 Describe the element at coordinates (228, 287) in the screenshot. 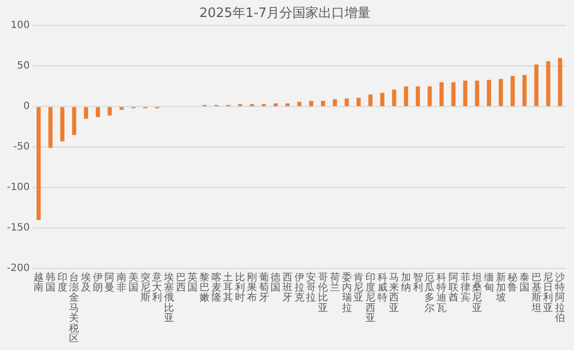

I see `x-tick-label: 土耳其` at that location.